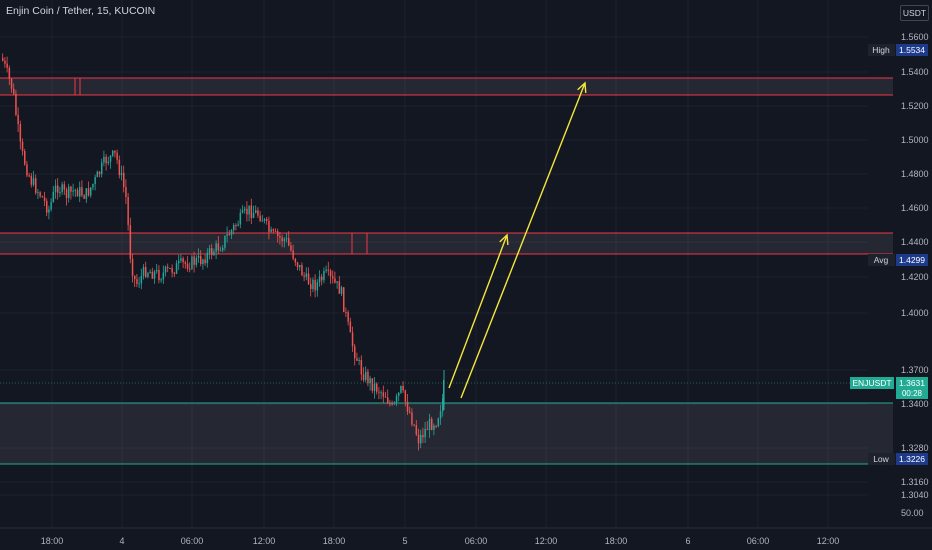 Image resolution: width=932 pixels, height=550 pixels. I want to click on y-tick-label: 1.5400, so click(915, 72).